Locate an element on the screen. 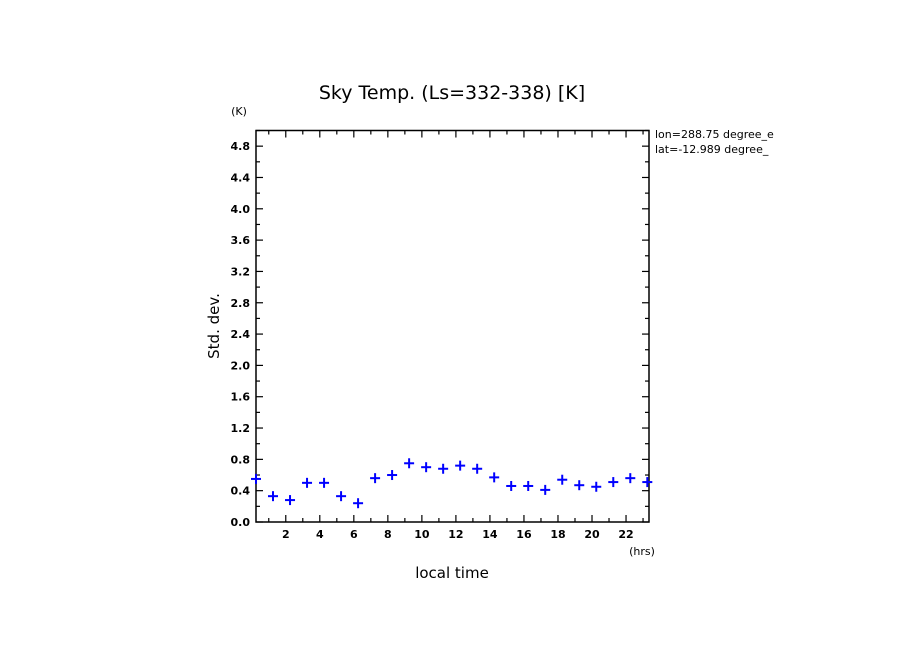 Image resolution: width=904 pixels, height=654 pixels. y-tick-label: 2.0 is located at coordinates (241, 365).